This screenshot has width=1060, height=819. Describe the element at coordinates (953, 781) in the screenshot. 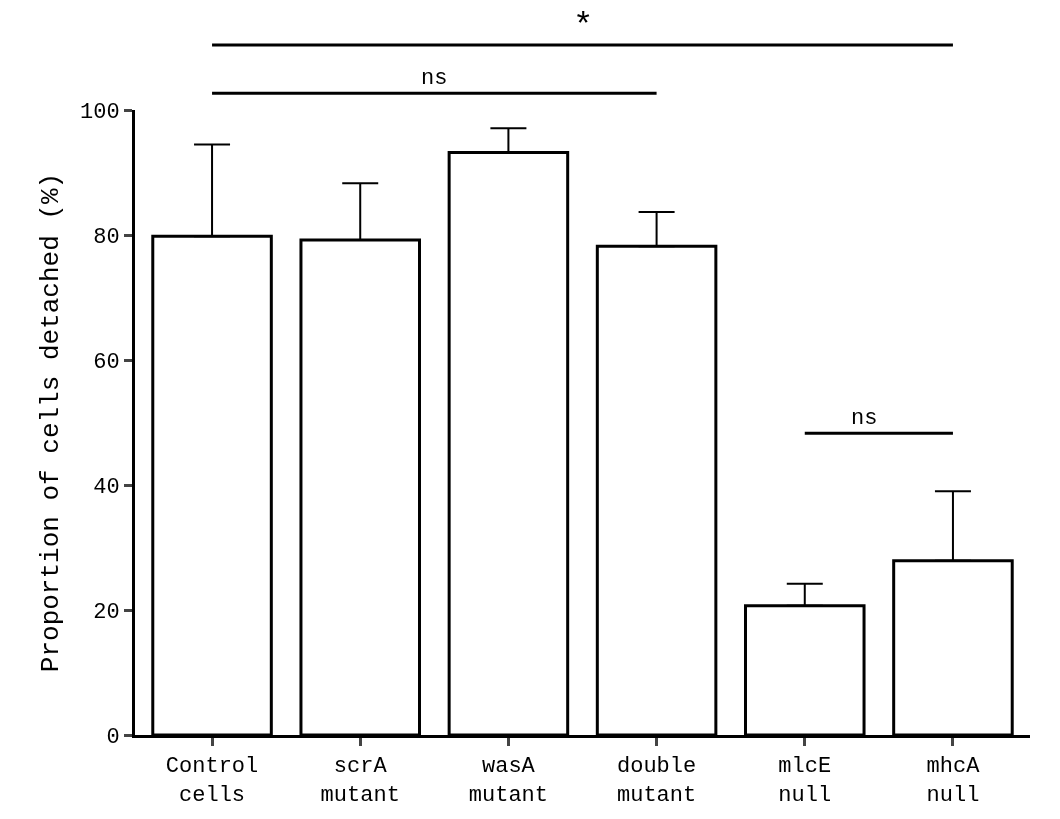

I see `x-tick-label: mhcA null` at that location.